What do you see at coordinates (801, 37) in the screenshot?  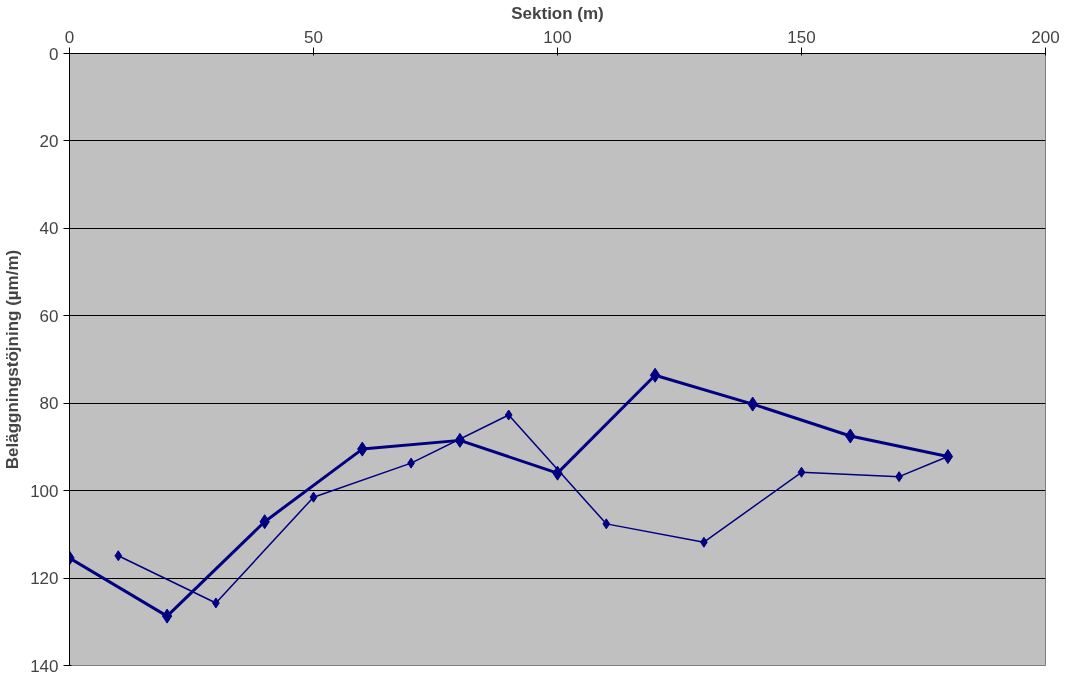 I see `x-tick-label: 150` at bounding box center [801, 37].